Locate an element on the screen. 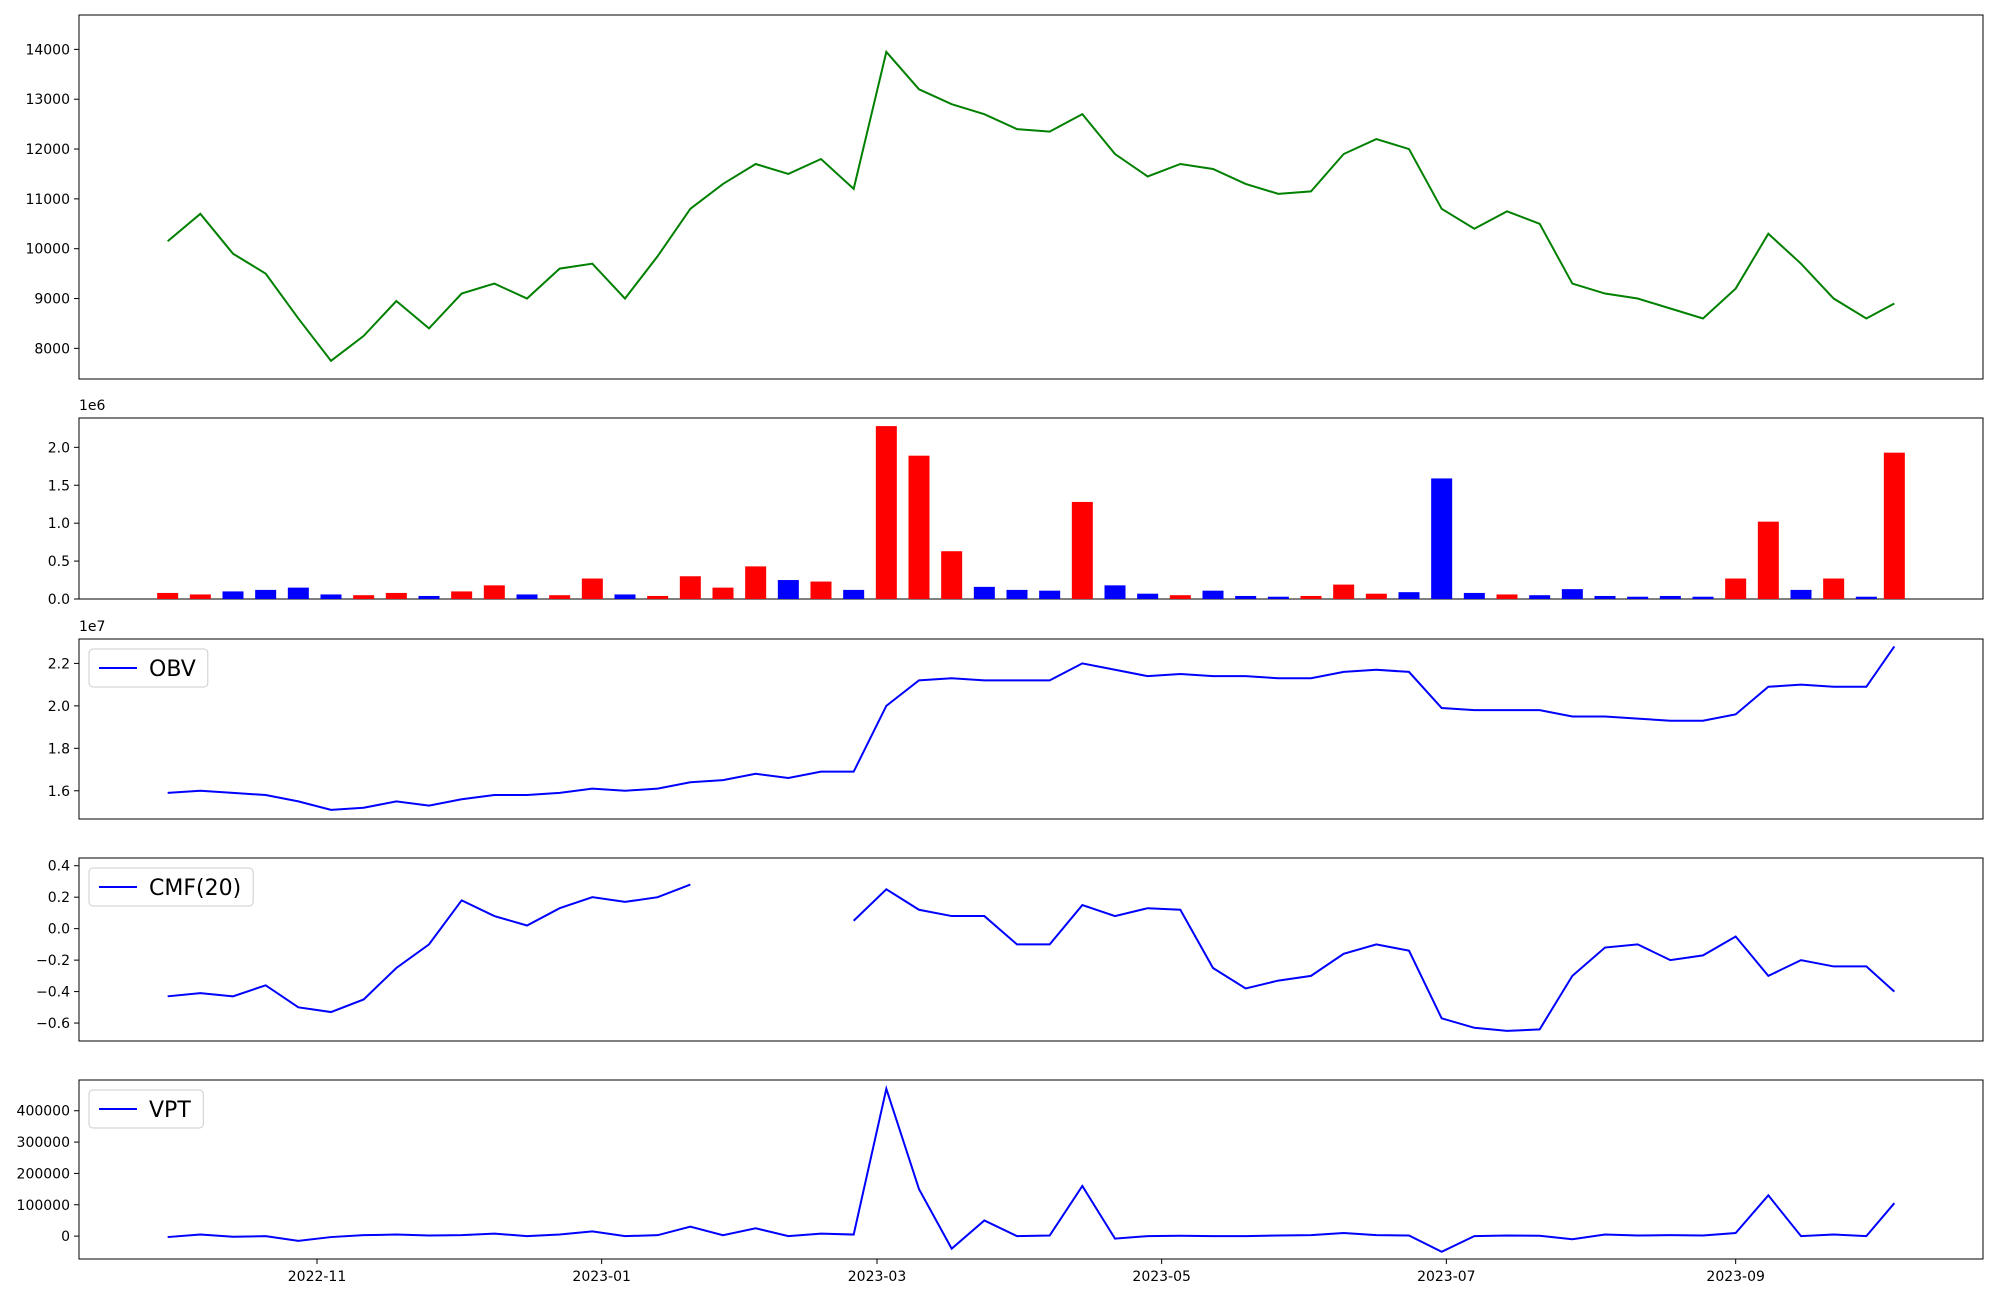 The width and height of the screenshot is (2000, 1304). x-tick-label: 2023-05 is located at coordinates (1161, 1277).